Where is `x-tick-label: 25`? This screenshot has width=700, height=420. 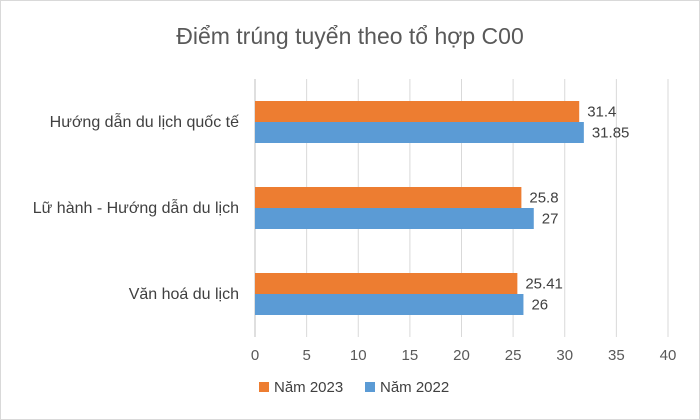
x-tick-label: 25 is located at coordinates (513, 355).